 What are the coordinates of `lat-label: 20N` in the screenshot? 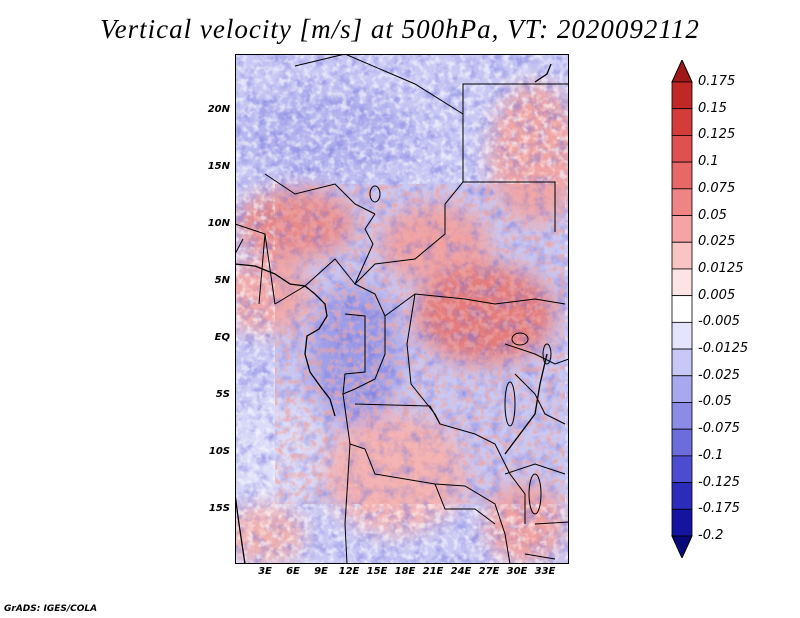 It's located at (218, 109).